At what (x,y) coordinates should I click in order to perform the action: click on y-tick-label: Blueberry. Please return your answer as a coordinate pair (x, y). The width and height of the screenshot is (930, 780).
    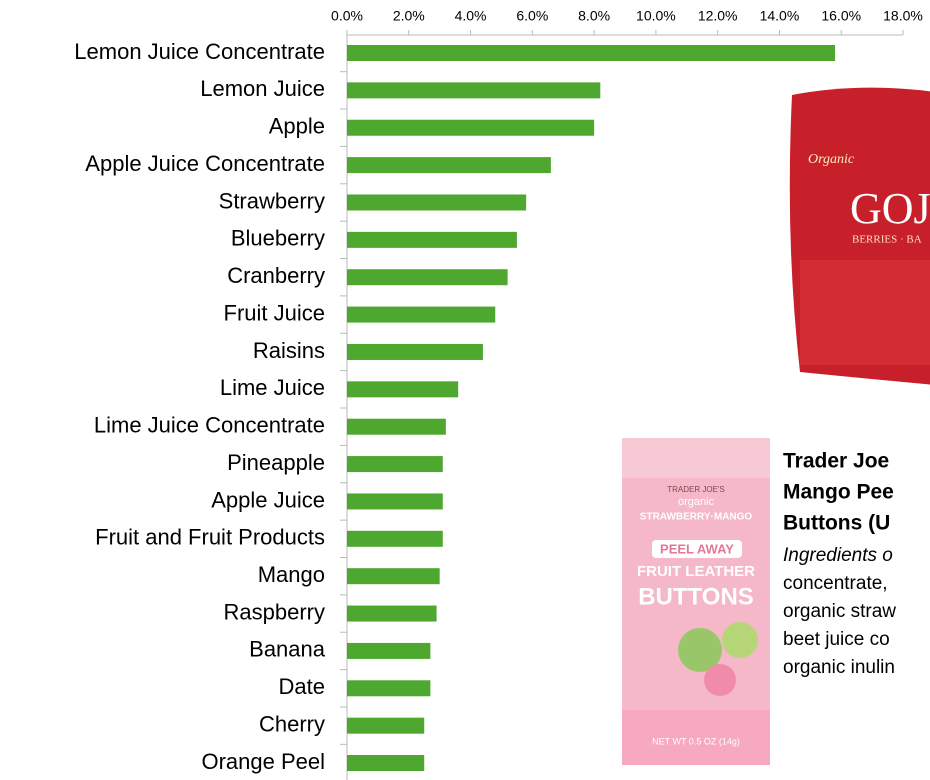
    Looking at the image, I should click on (278, 238).